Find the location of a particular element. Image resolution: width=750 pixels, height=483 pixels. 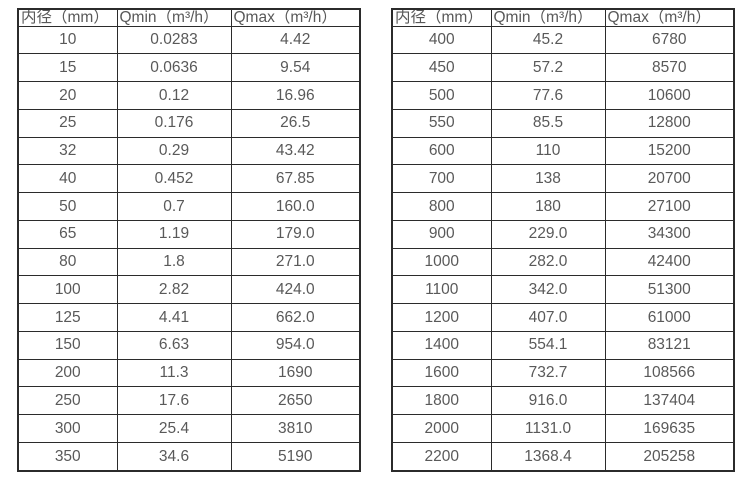

table-cell: 169635 is located at coordinates (669, 428).